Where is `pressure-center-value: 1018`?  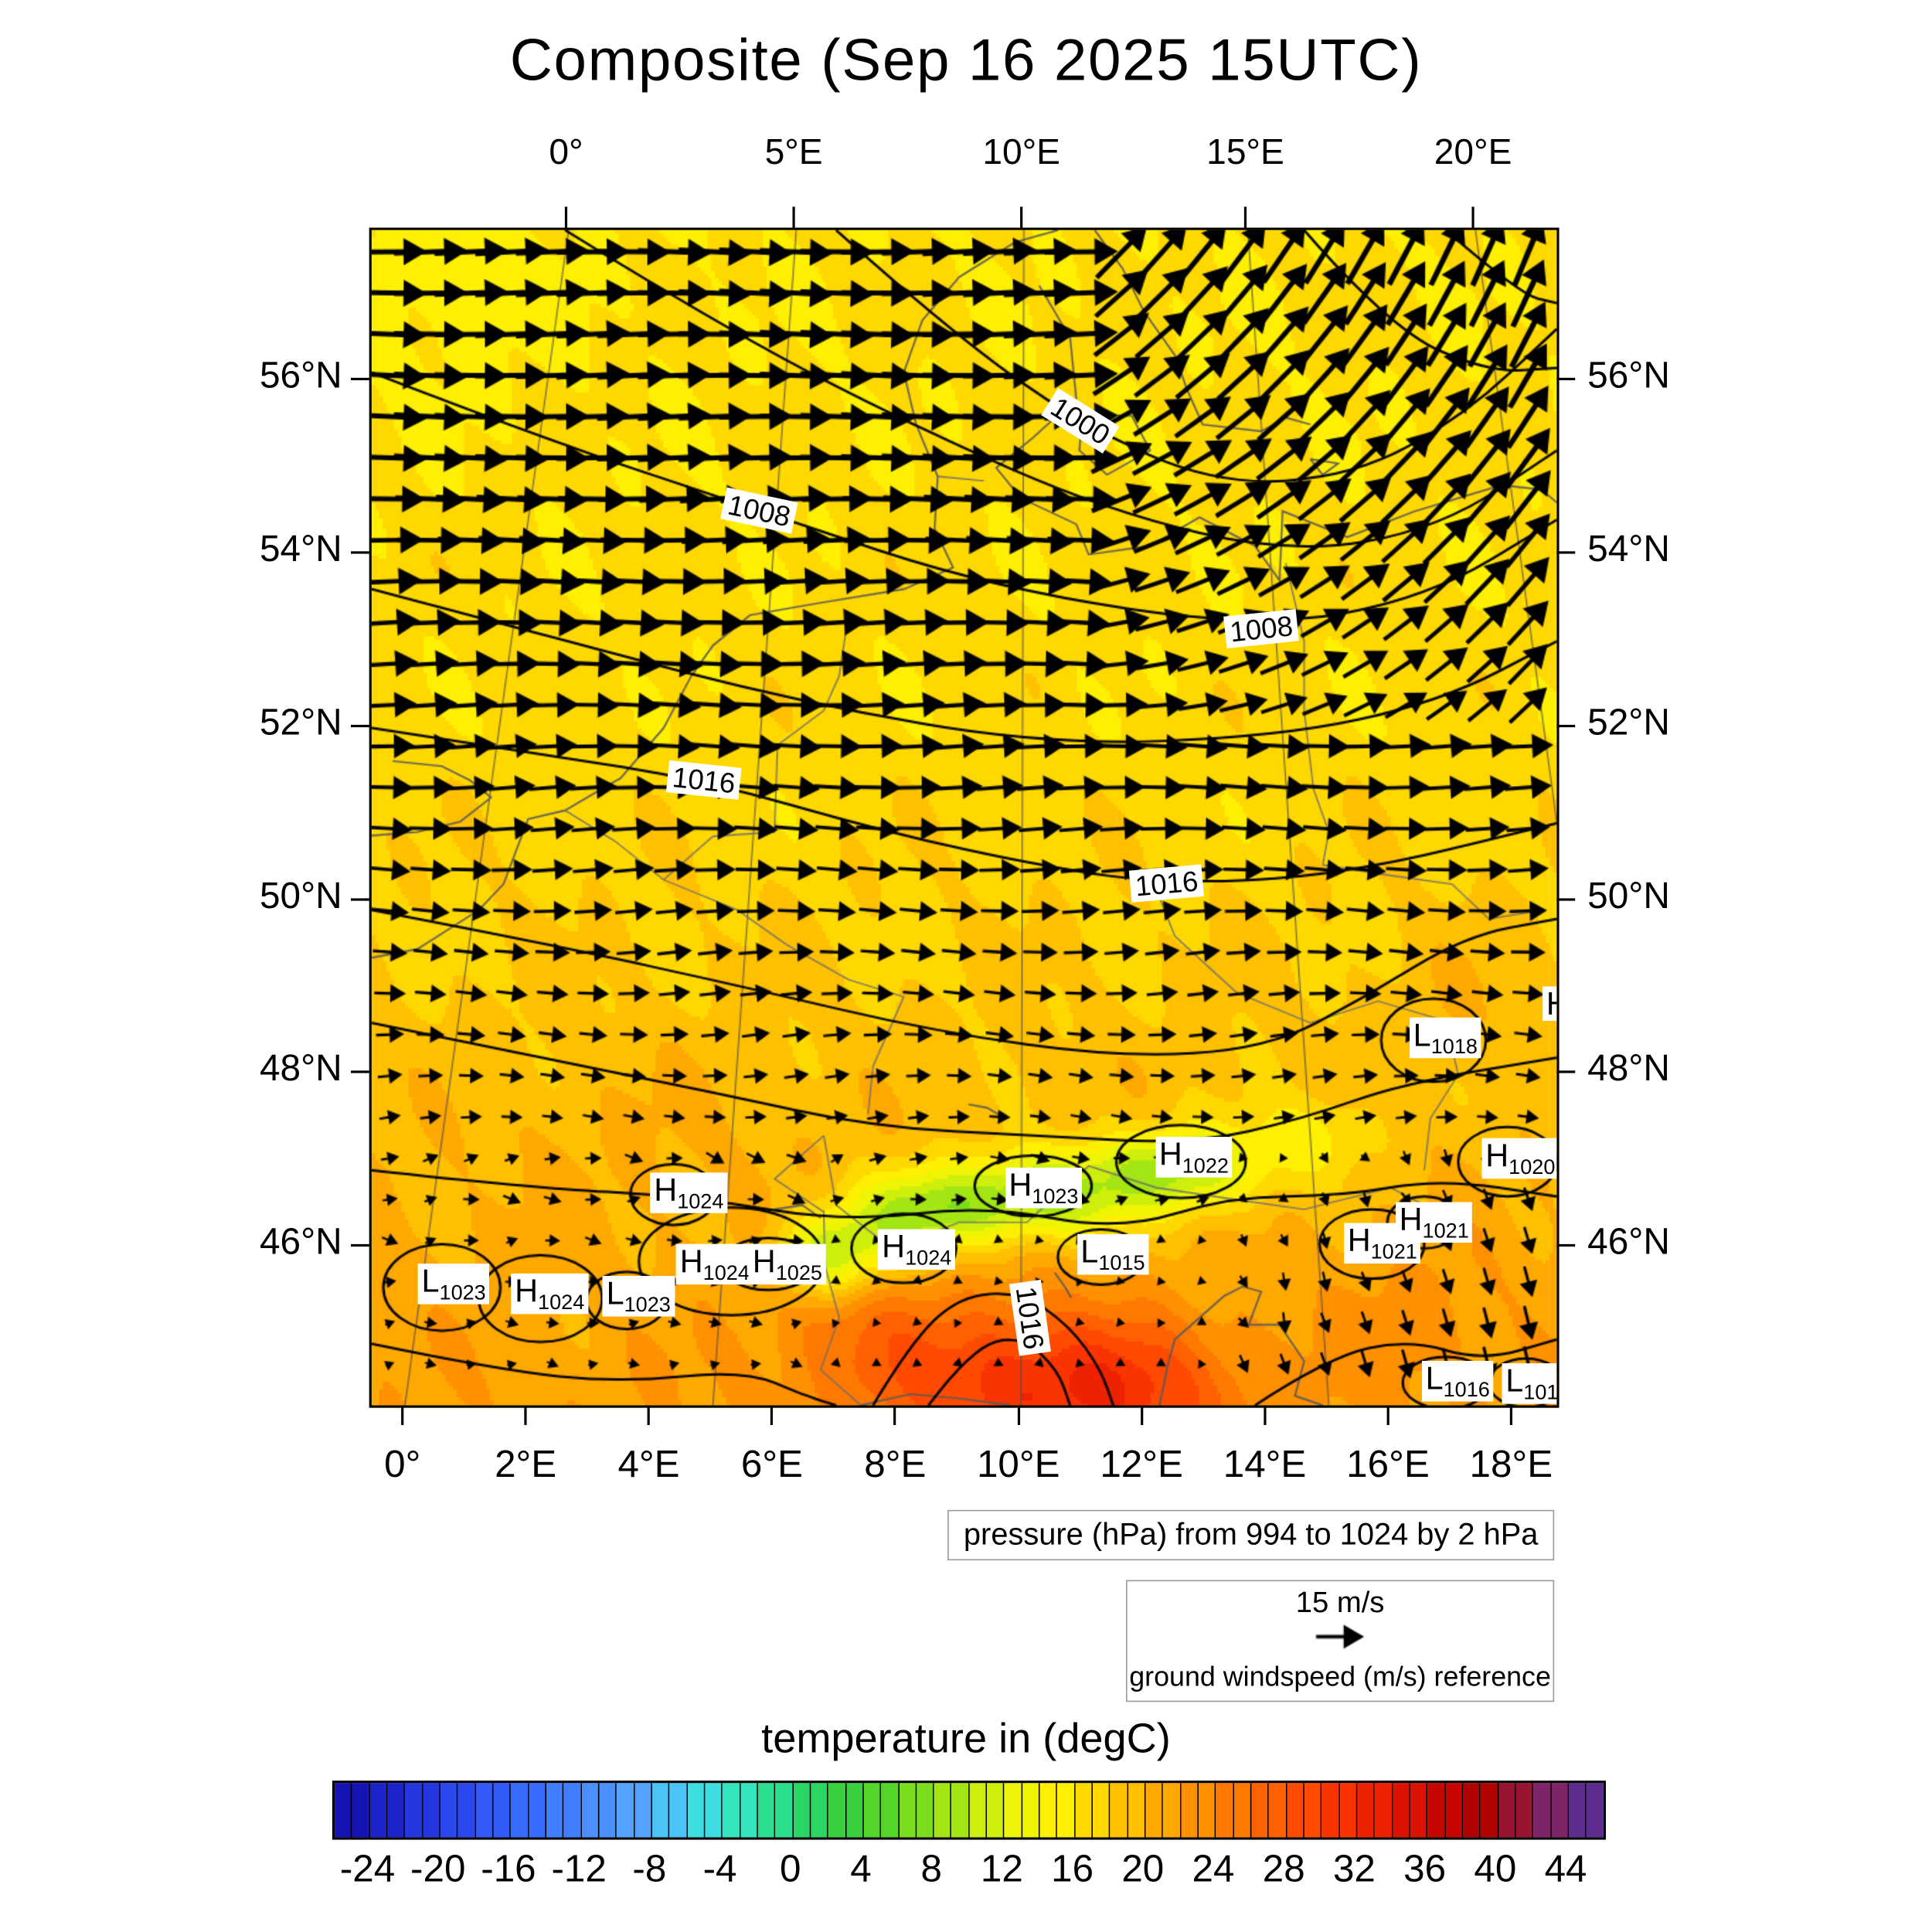
pressure-center-value: 1018 is located at coordinates (1454, 1047).